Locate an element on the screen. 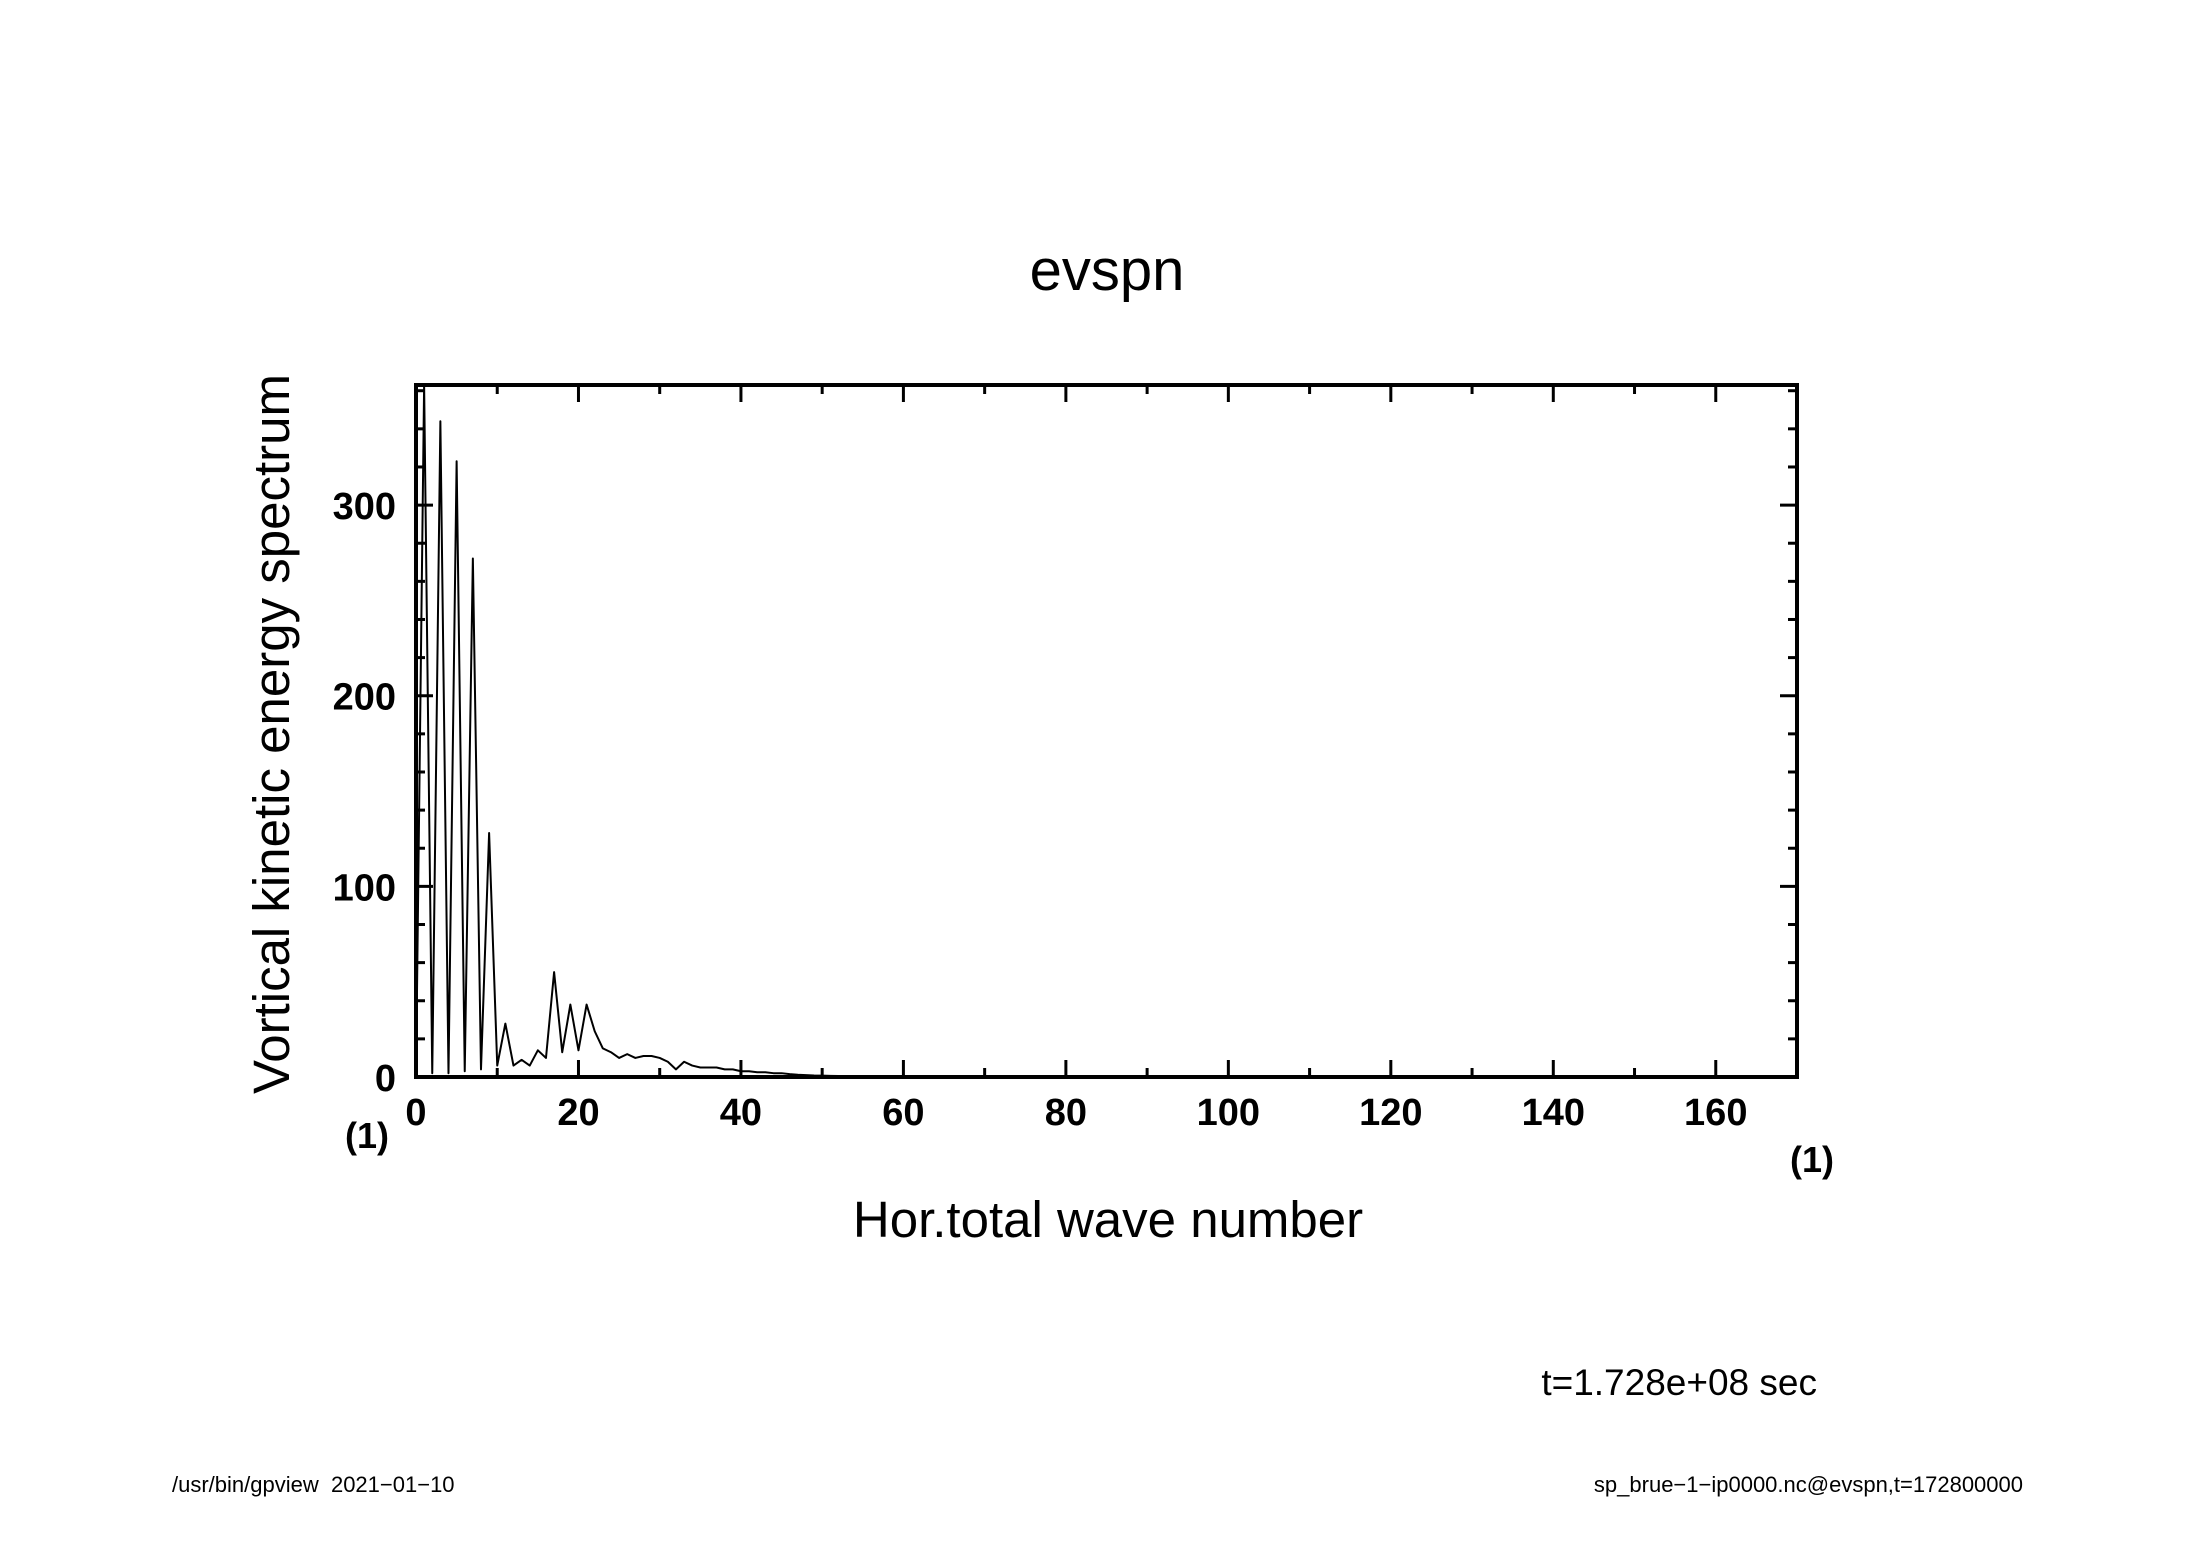 The height and width of the screenshot is (1546, 2188). x-tick-label: 40 is located at coordinates (741, 1113).